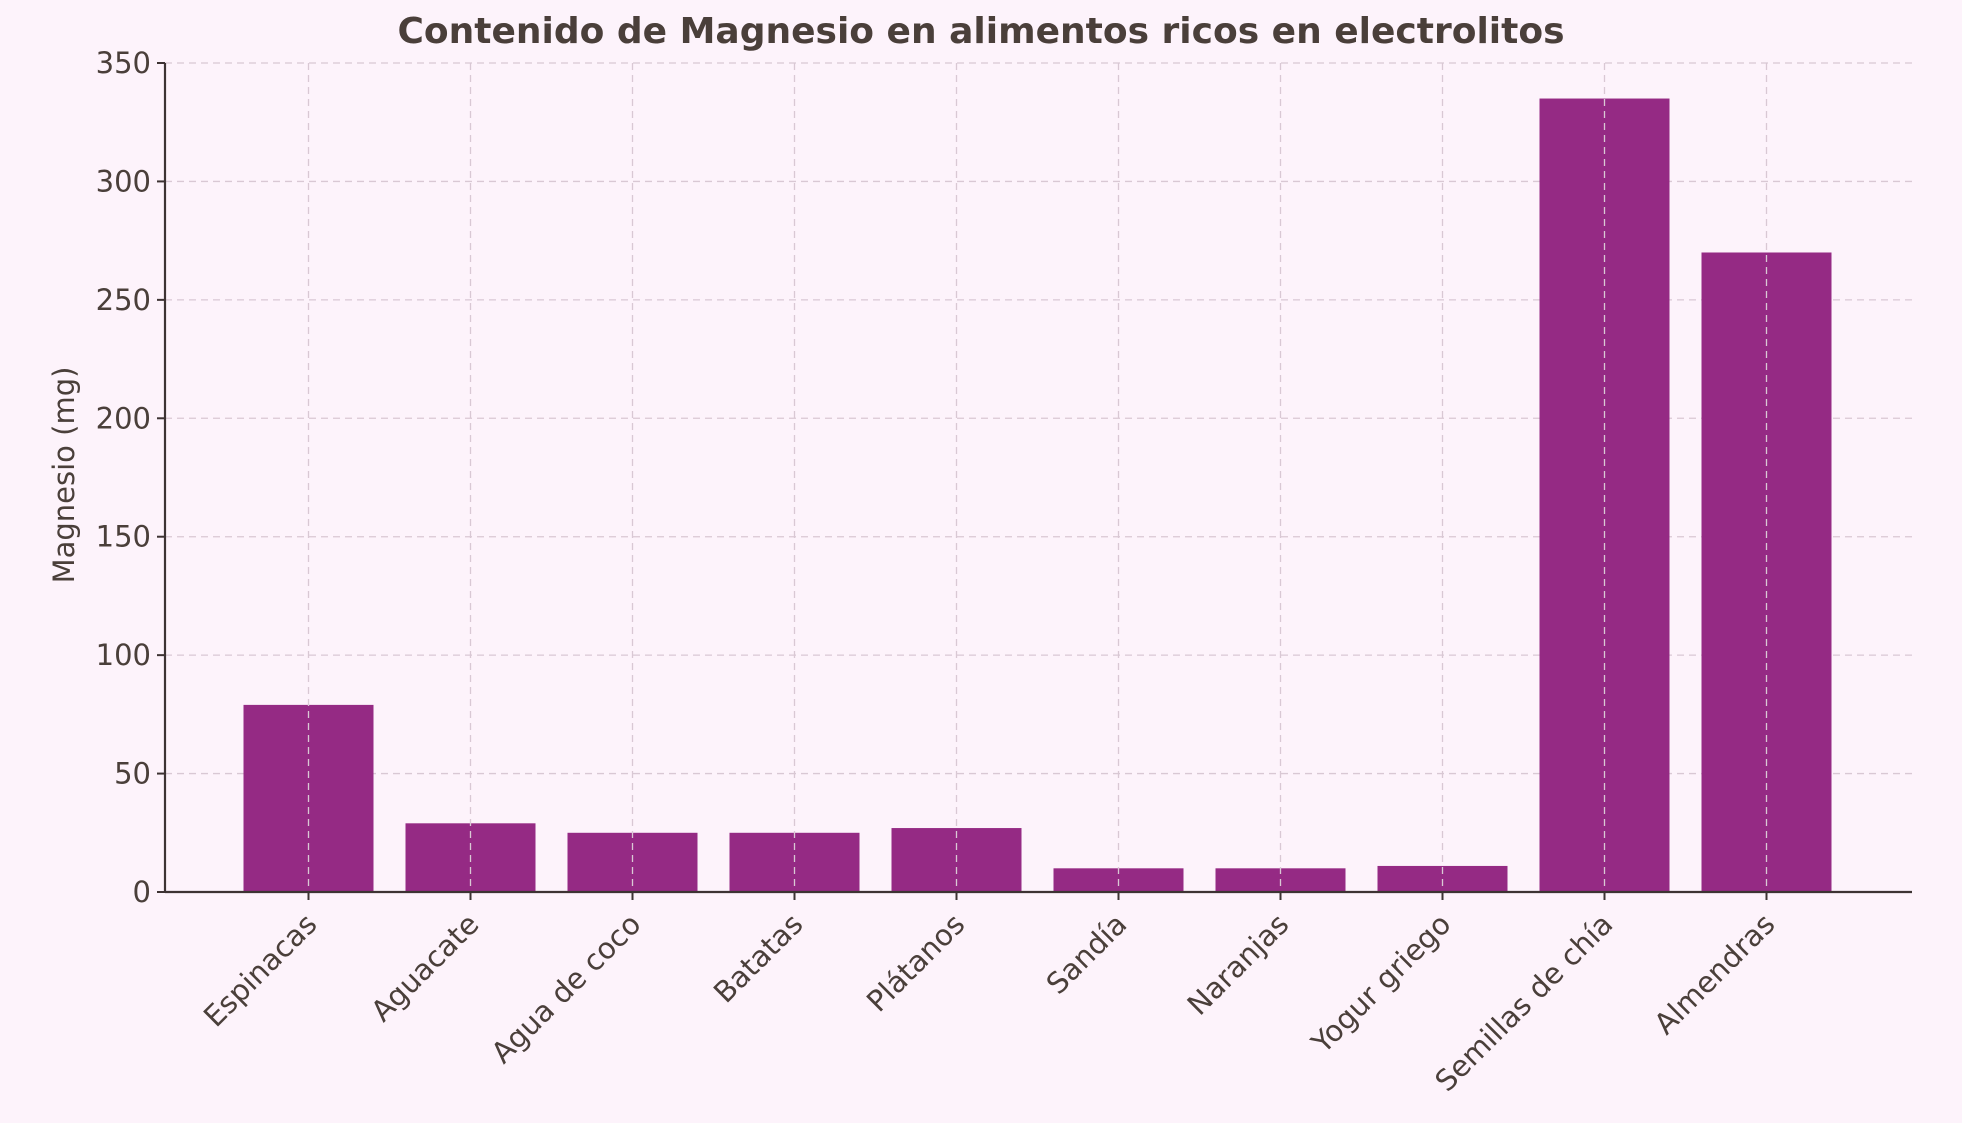 This screenshot has width=1962, height=1123. Describe the element at coordinates (565, 988) in the screenshot. I see `x-tick-label: Agua de coco` at that location.